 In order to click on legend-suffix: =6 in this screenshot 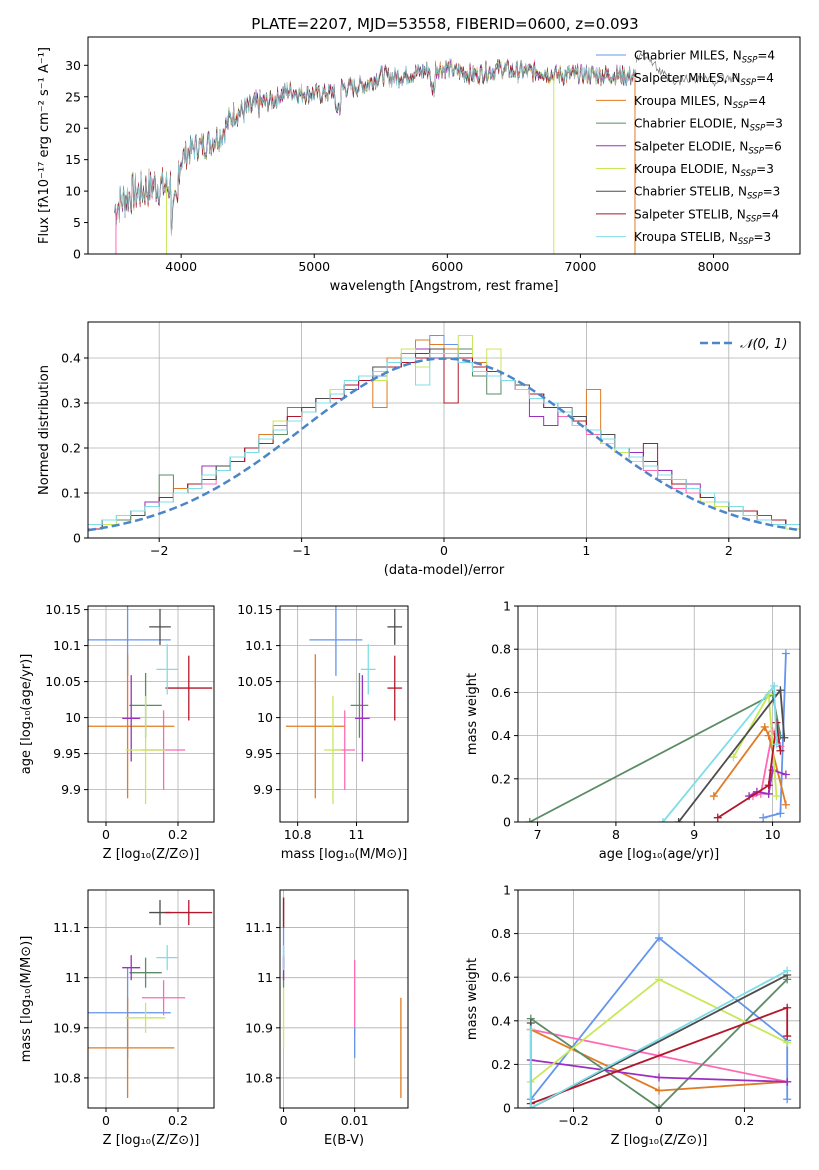, I will do `click(773, 146)`.